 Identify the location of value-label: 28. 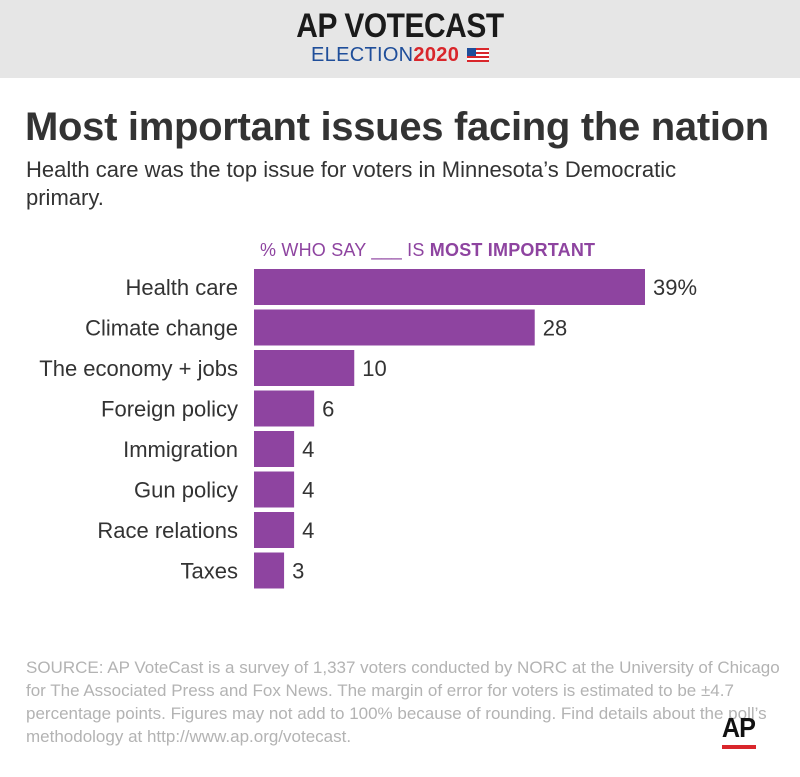
(555, 328).